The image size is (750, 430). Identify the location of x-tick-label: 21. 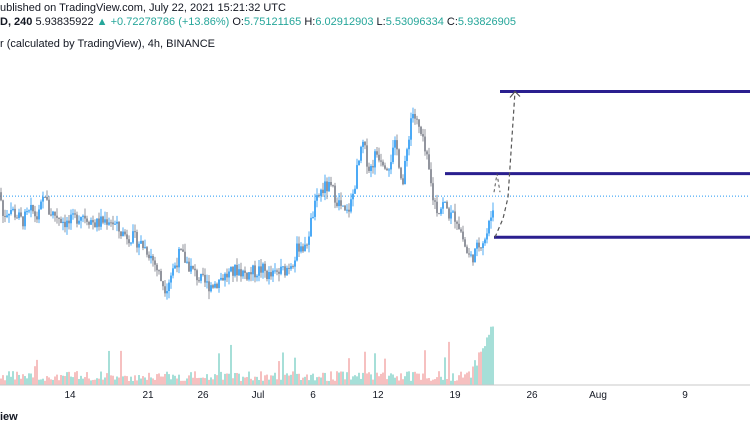
(148, 395).